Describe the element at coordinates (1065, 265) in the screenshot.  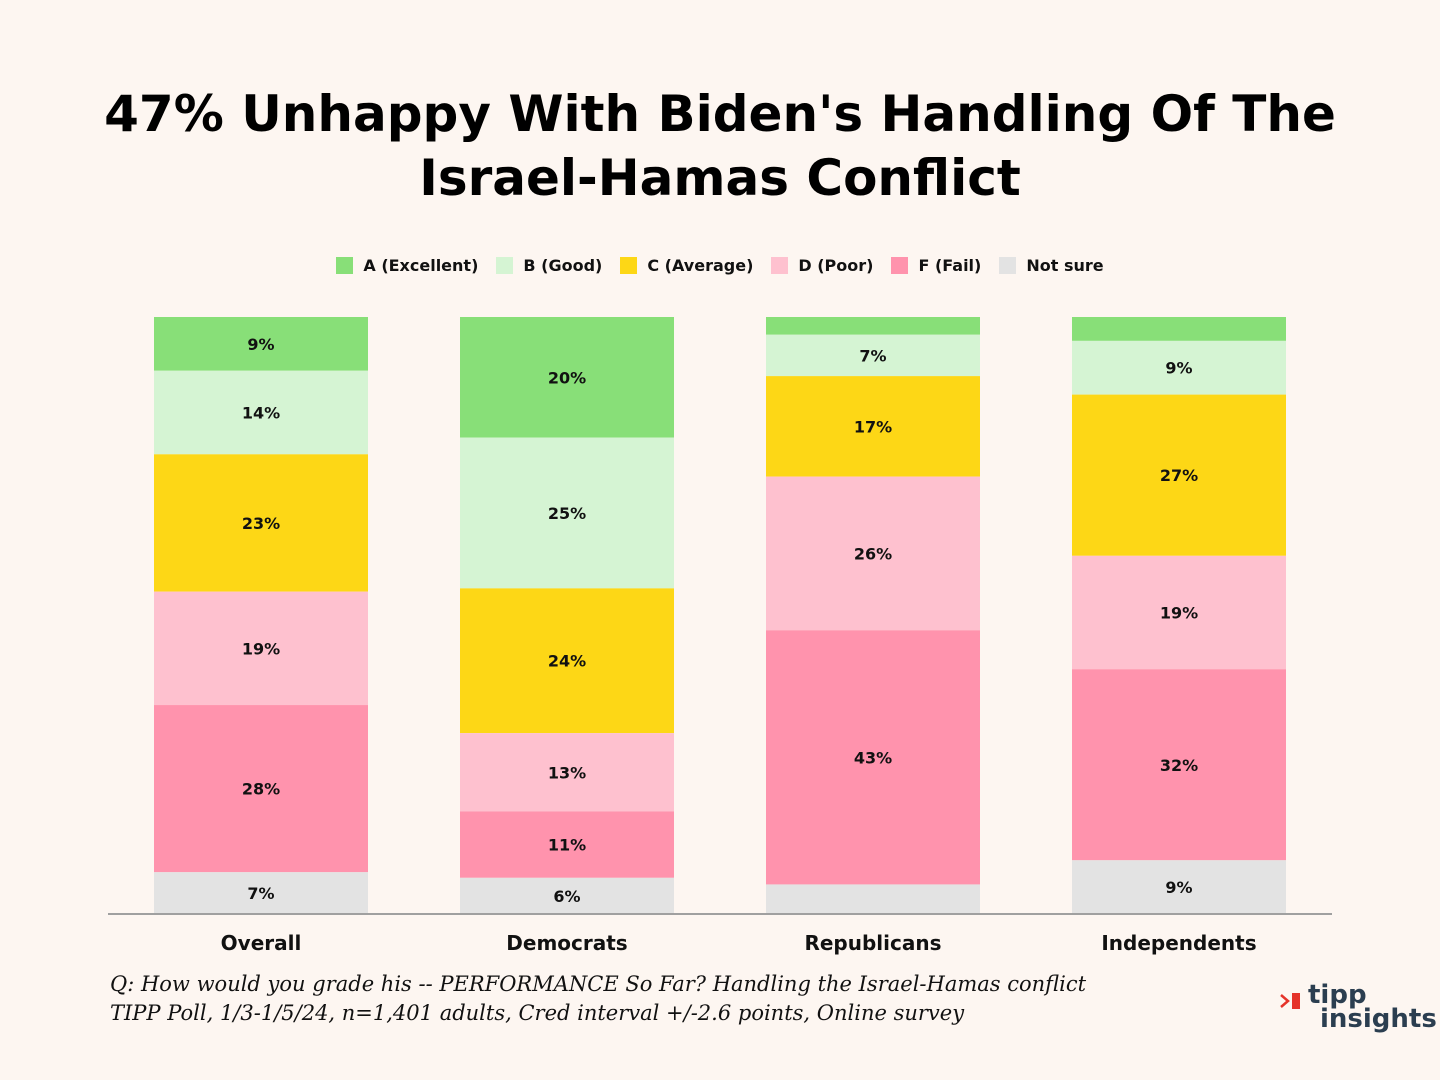
I see `legend-label: Not sure` at that location.